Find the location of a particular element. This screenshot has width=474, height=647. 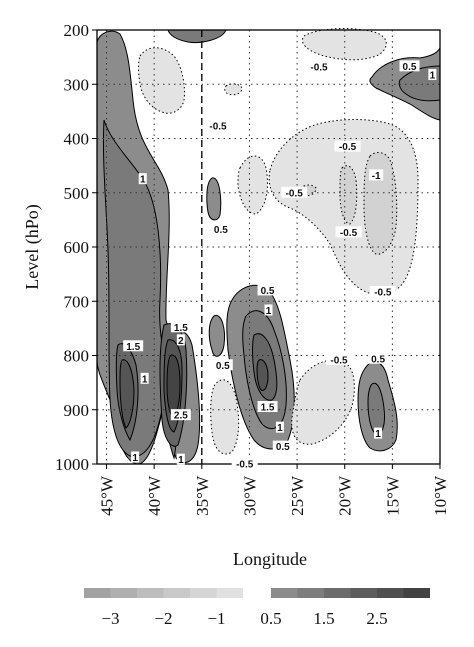

x-tick-label-3: 30°W is located at coordinates (249, 495).